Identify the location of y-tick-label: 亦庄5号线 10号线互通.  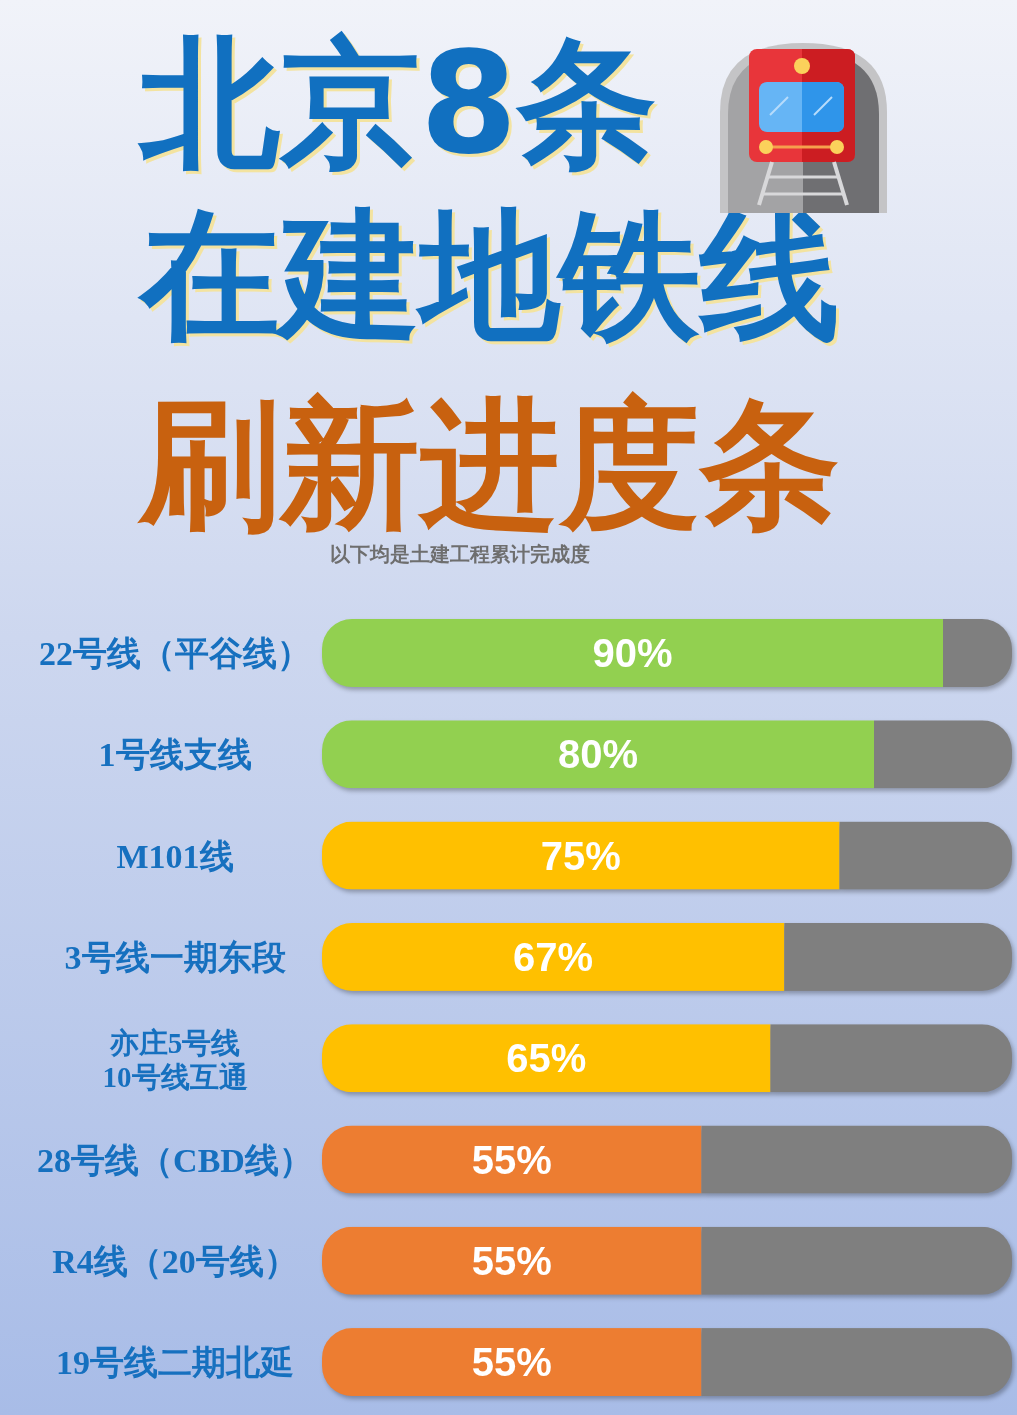
(175, 1060).